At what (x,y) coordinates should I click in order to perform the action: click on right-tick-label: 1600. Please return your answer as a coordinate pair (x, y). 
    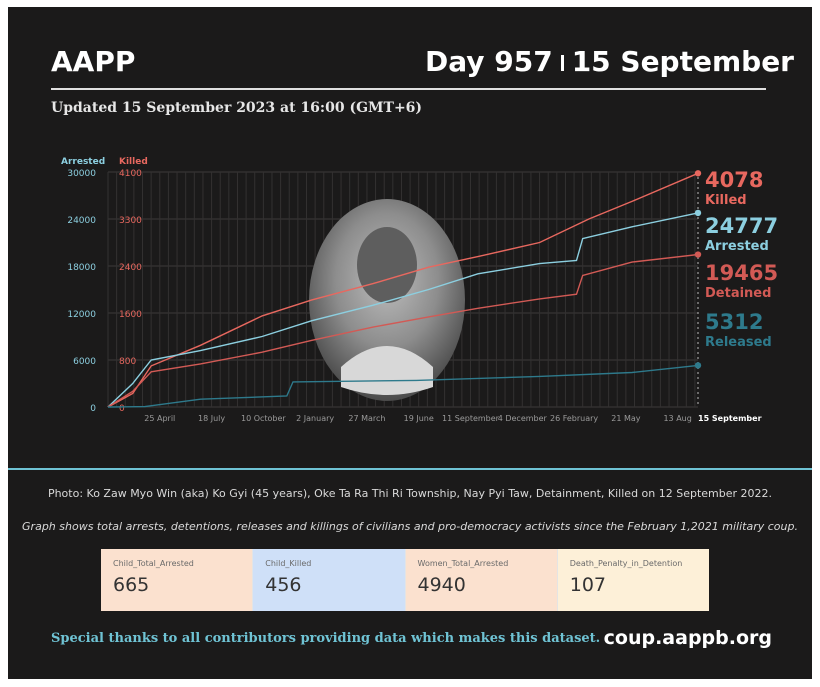
    Looking at the image, I should click on (130, 315).